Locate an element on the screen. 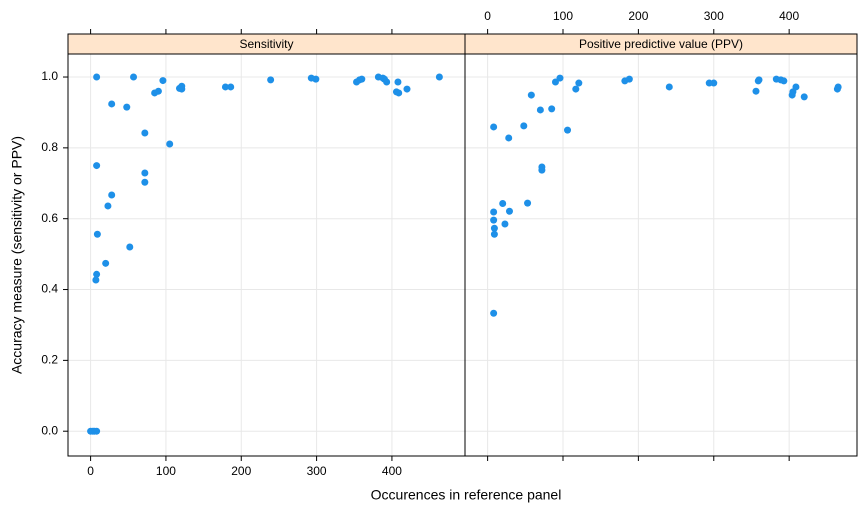 Image resolution: width=858 pixels, height=513 pixels. y-tick-label: 0.8 is located at coordinates (49, 147).